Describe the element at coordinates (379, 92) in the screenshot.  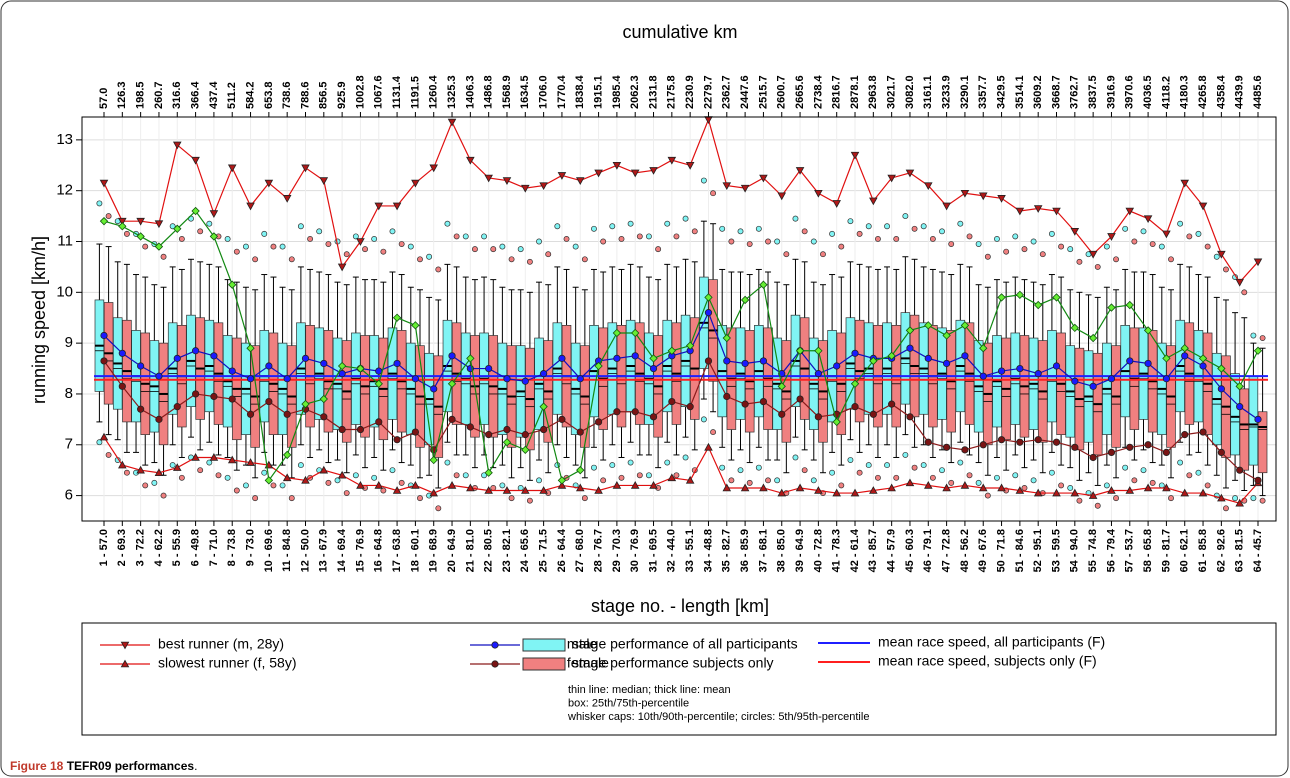
I see `top-tick-label: 1067.6` at that location.